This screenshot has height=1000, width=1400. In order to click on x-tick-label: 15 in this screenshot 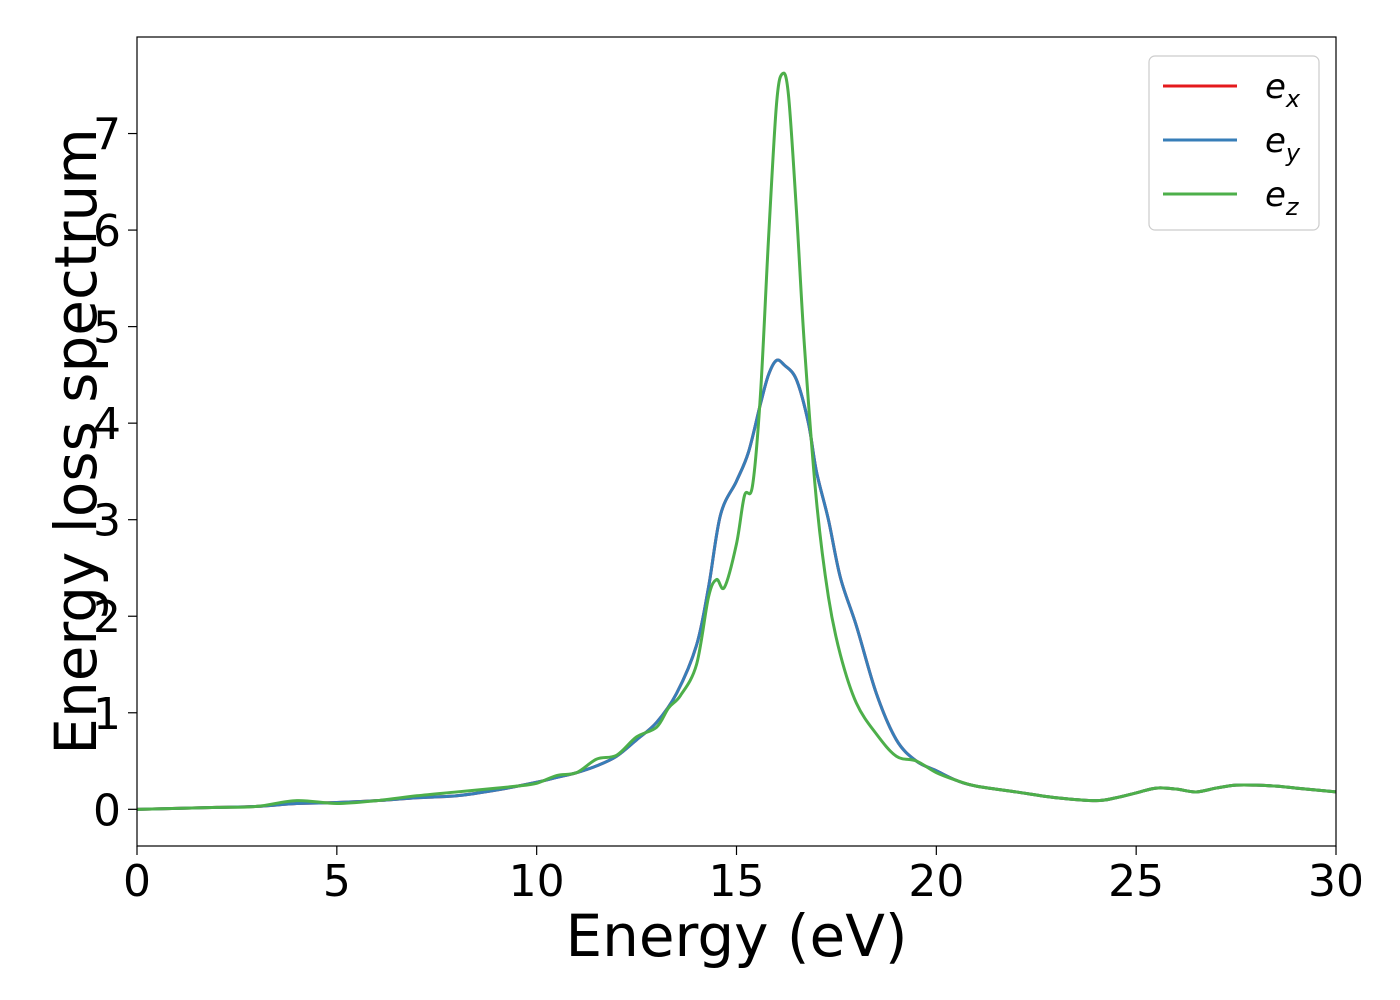, I will do `click(737, 881)`.